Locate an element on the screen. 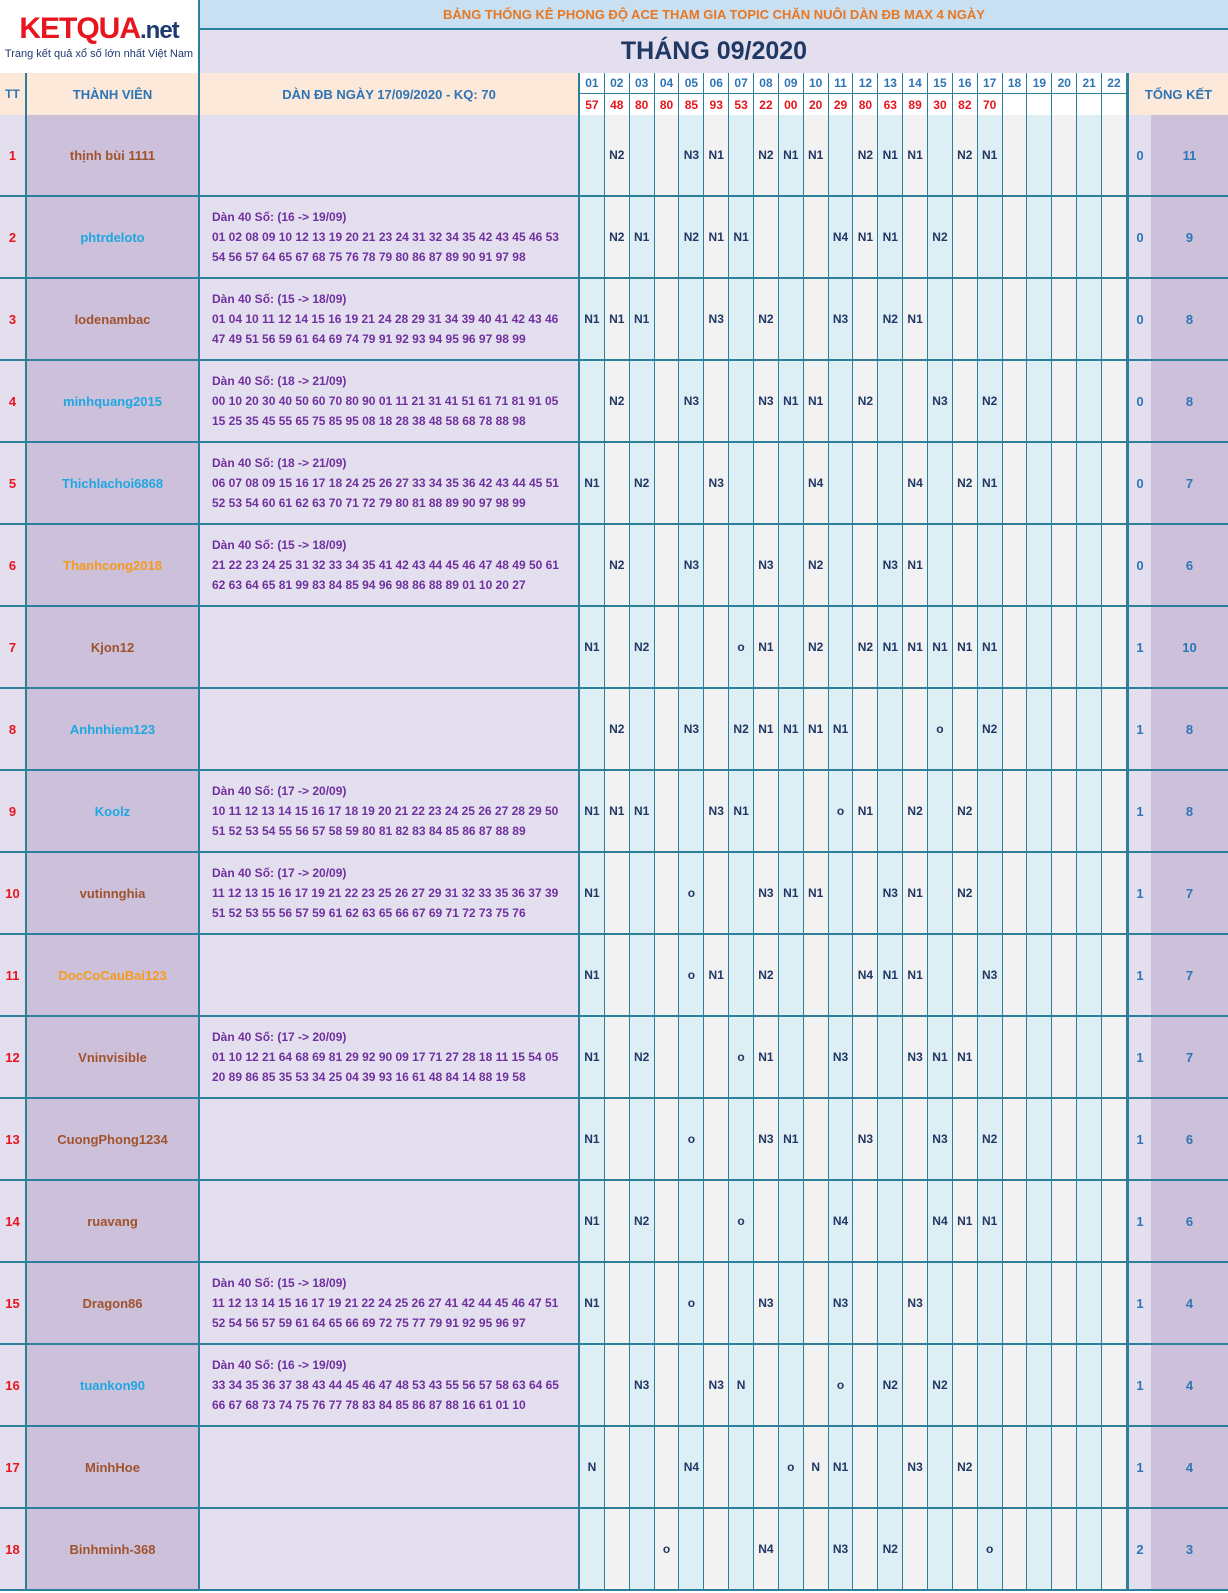 The width and height of the screenshot is (1228, 1593). day-header-08: 08 is located at coordinates (766, 83).